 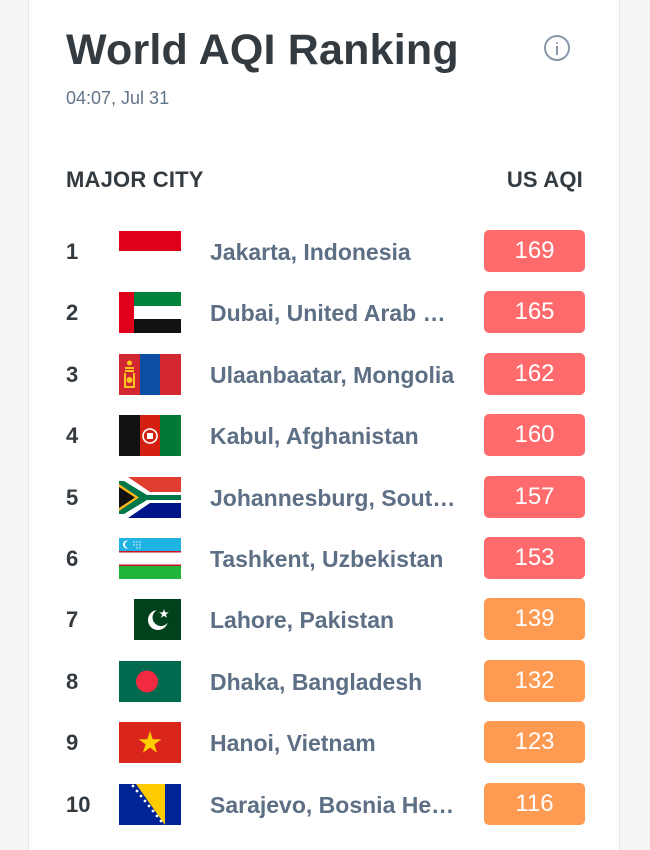 What do you see at coordinates (557, 48) in the screenshot?
I see `info-icon` at bounding box center [557, 48].